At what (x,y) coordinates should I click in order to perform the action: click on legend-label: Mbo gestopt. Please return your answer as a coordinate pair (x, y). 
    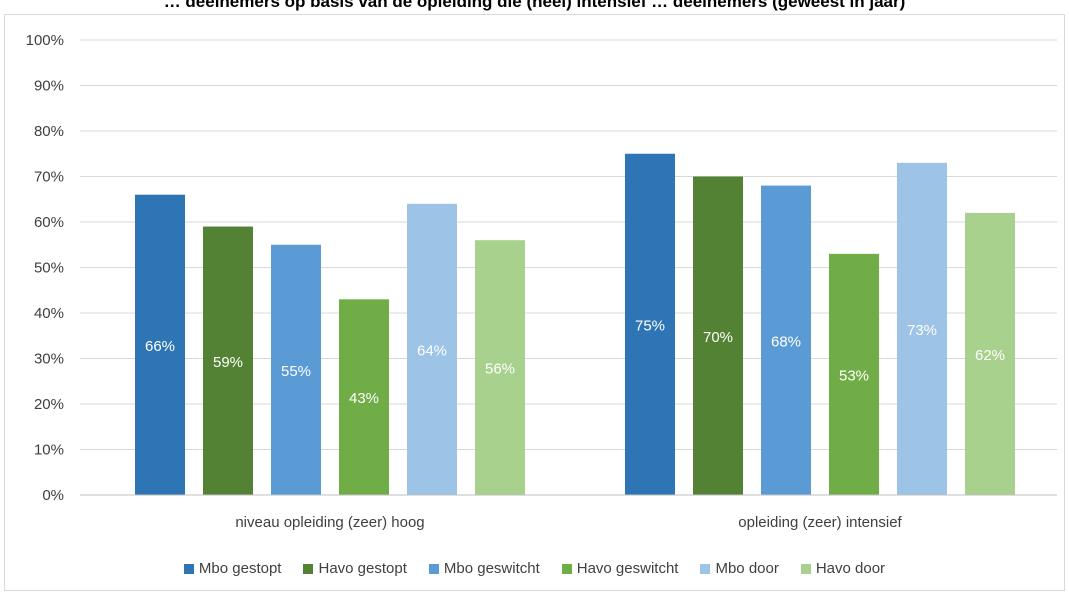
    Looking at the image, I should click on (240, 568).